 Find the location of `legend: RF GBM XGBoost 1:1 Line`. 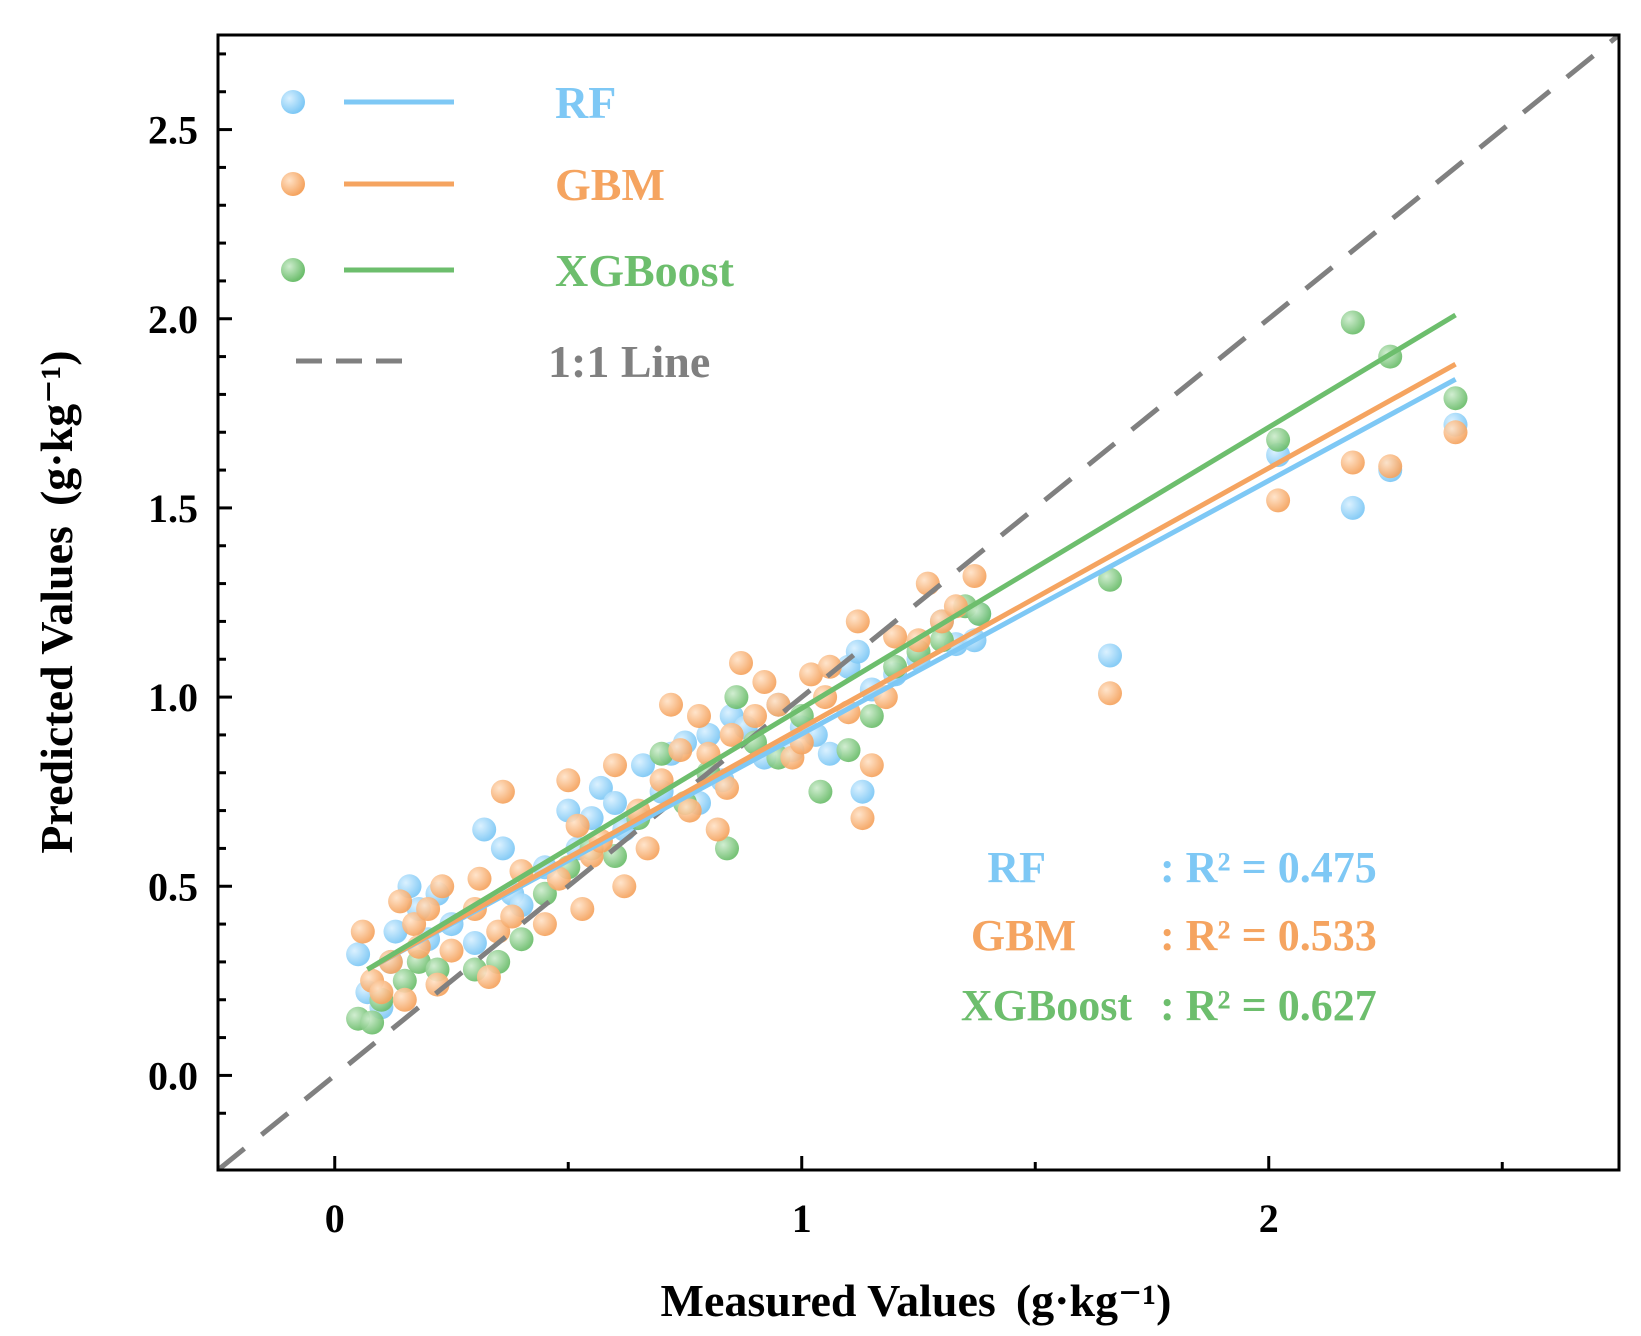

legend: RF GBM XGBoost 1:1 Line is located at coordinates (508, 232).